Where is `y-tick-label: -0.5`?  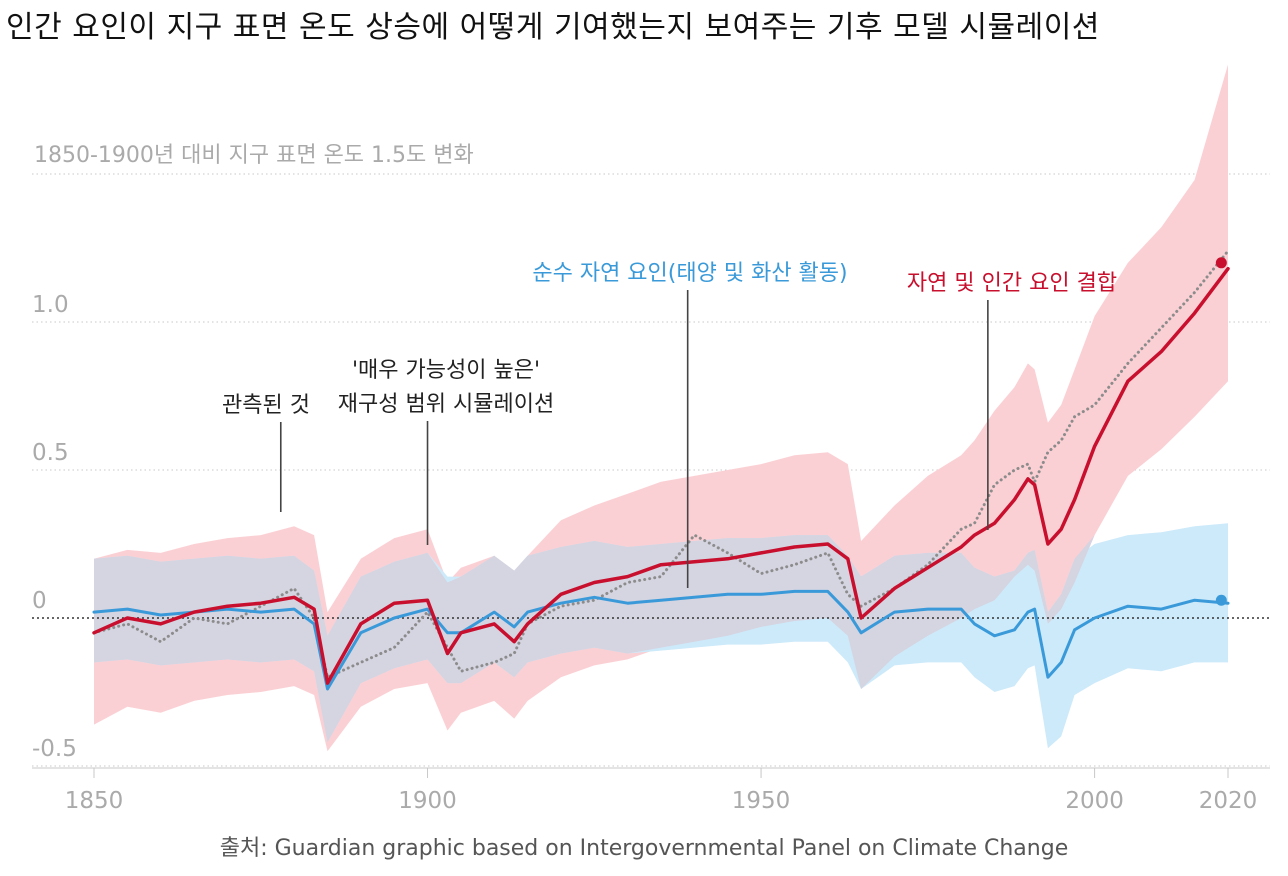 y-tick-label: -0.5 is located at coordinates (54, 749).